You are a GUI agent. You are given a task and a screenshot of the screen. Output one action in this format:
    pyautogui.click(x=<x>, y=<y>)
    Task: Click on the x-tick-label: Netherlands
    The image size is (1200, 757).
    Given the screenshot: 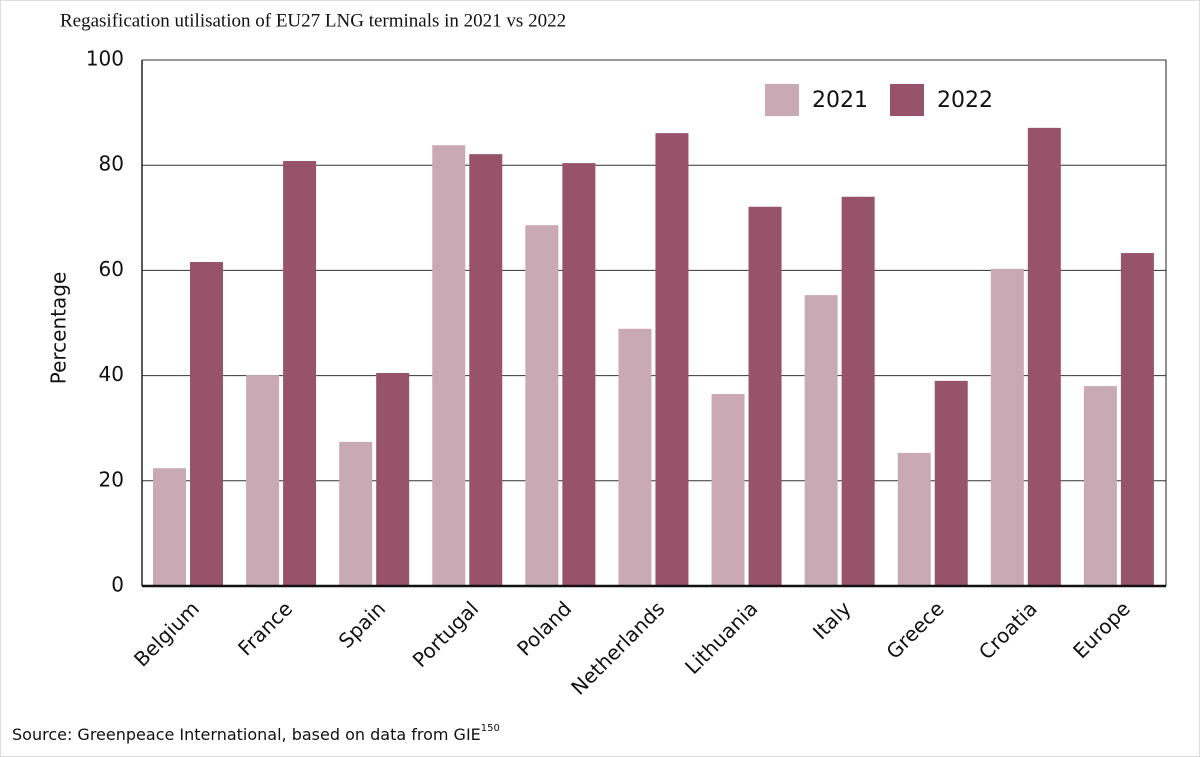 What is the action you would take?
    pyautogui.click(x=617, y=647)
    